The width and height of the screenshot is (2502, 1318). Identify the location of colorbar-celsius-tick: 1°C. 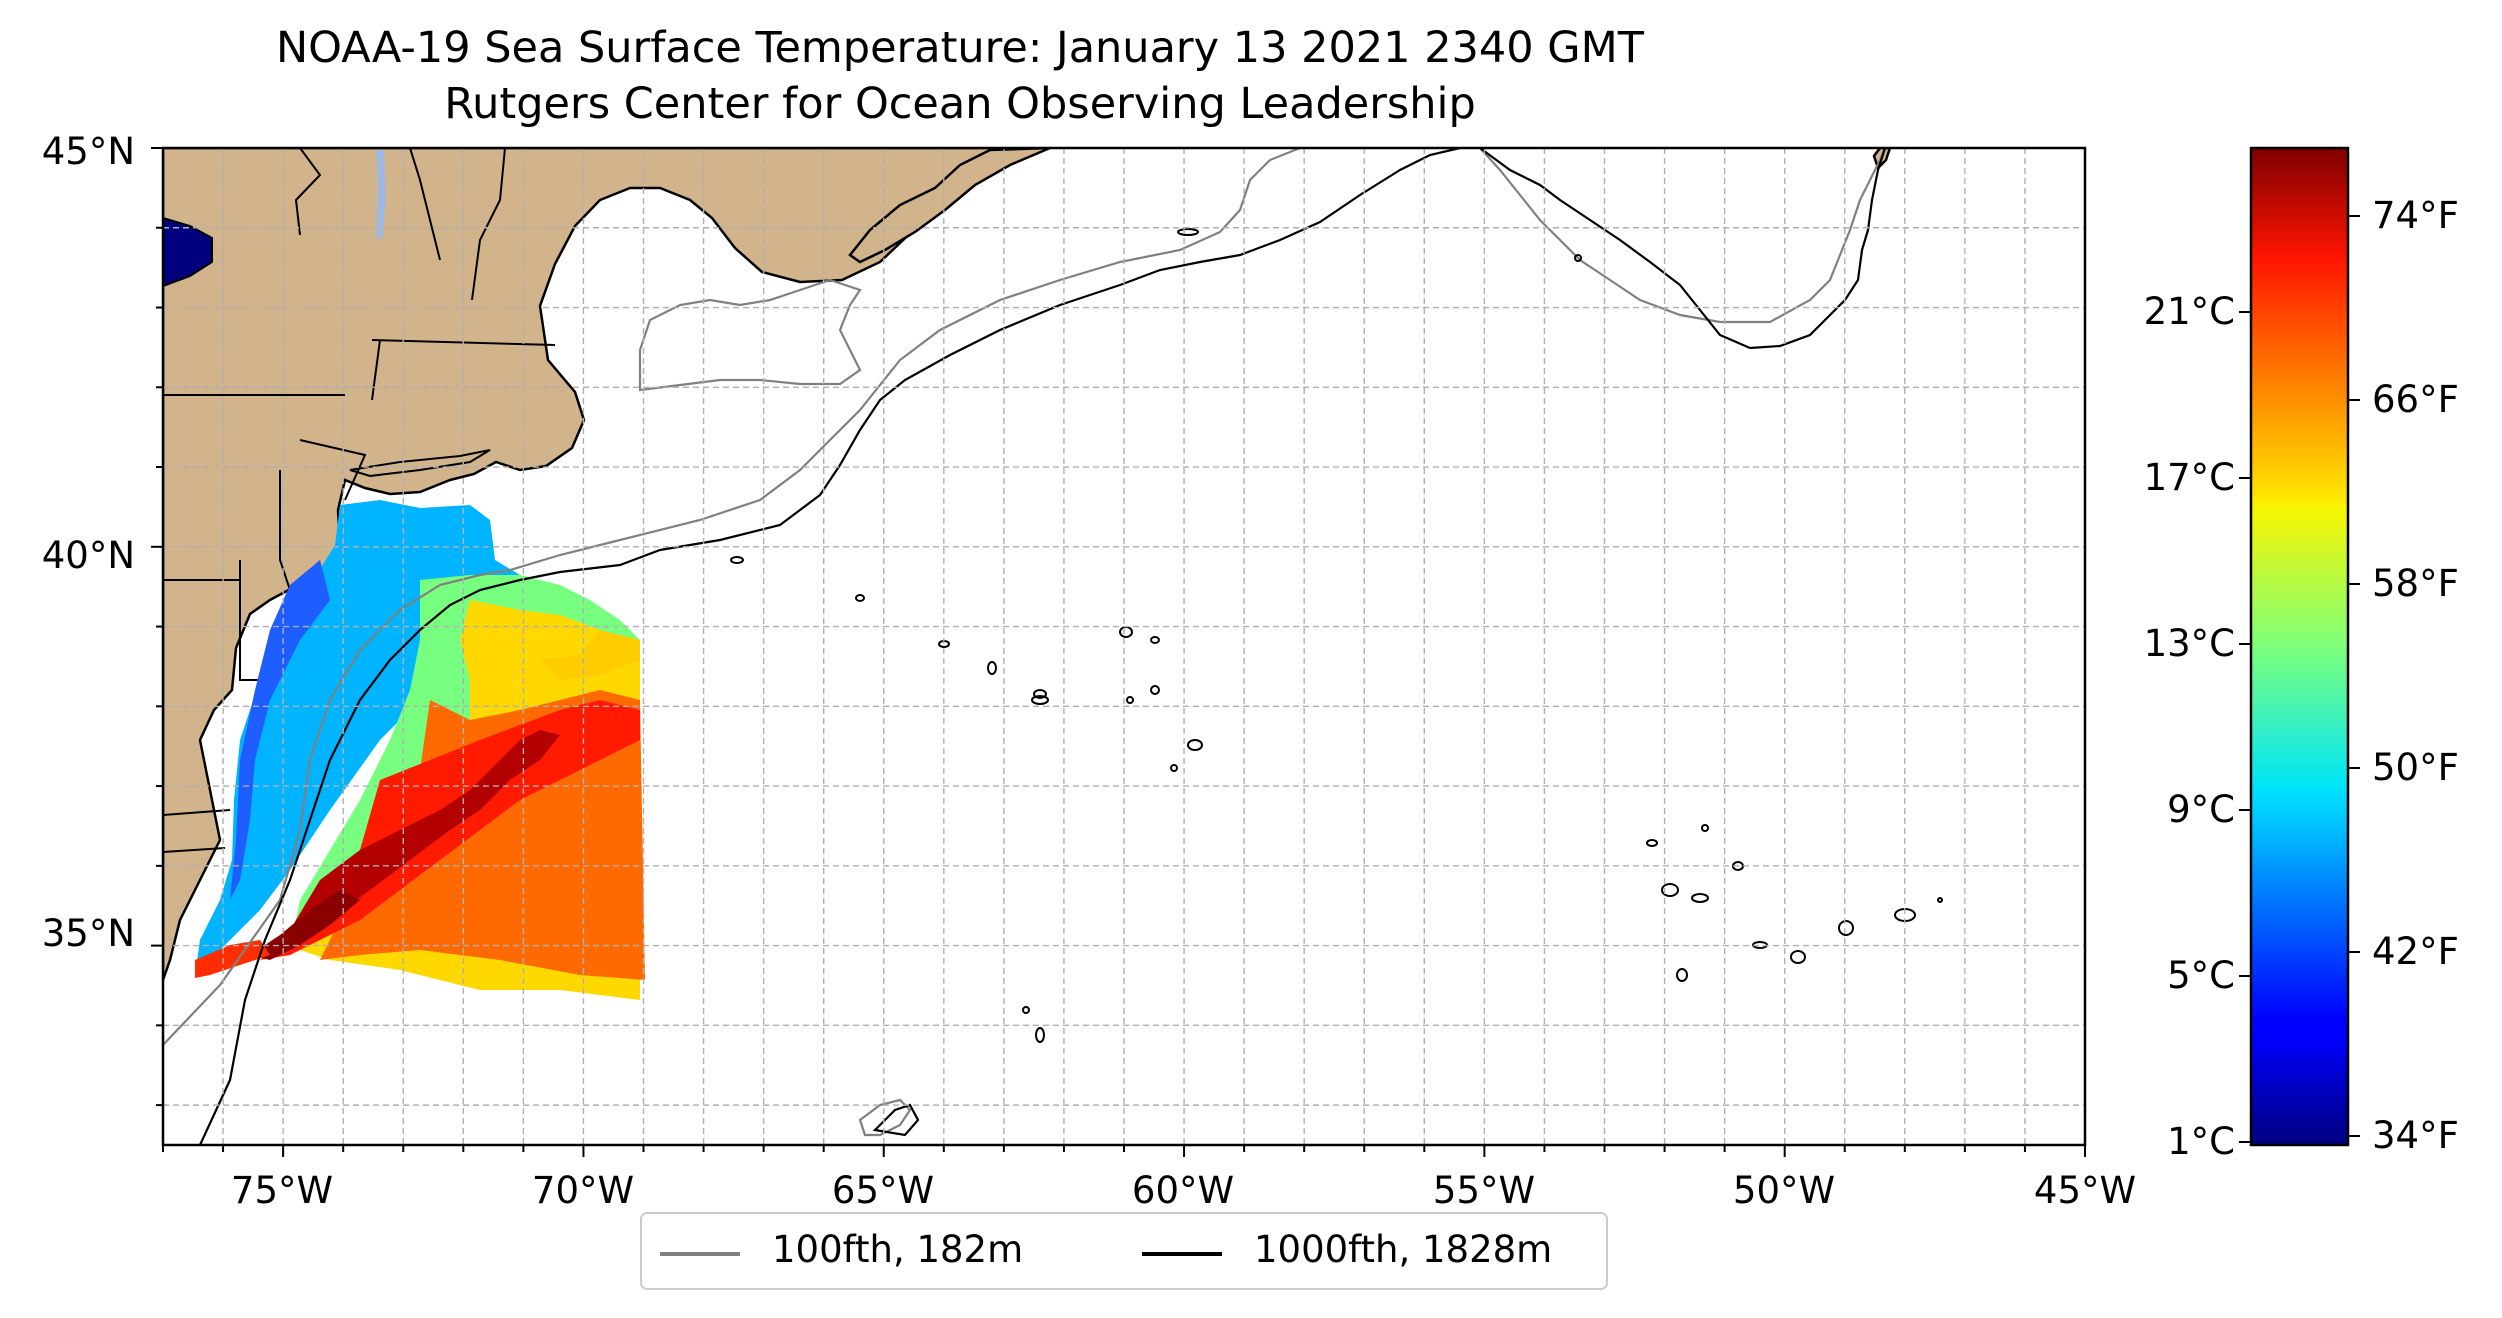
(2201, 1141).